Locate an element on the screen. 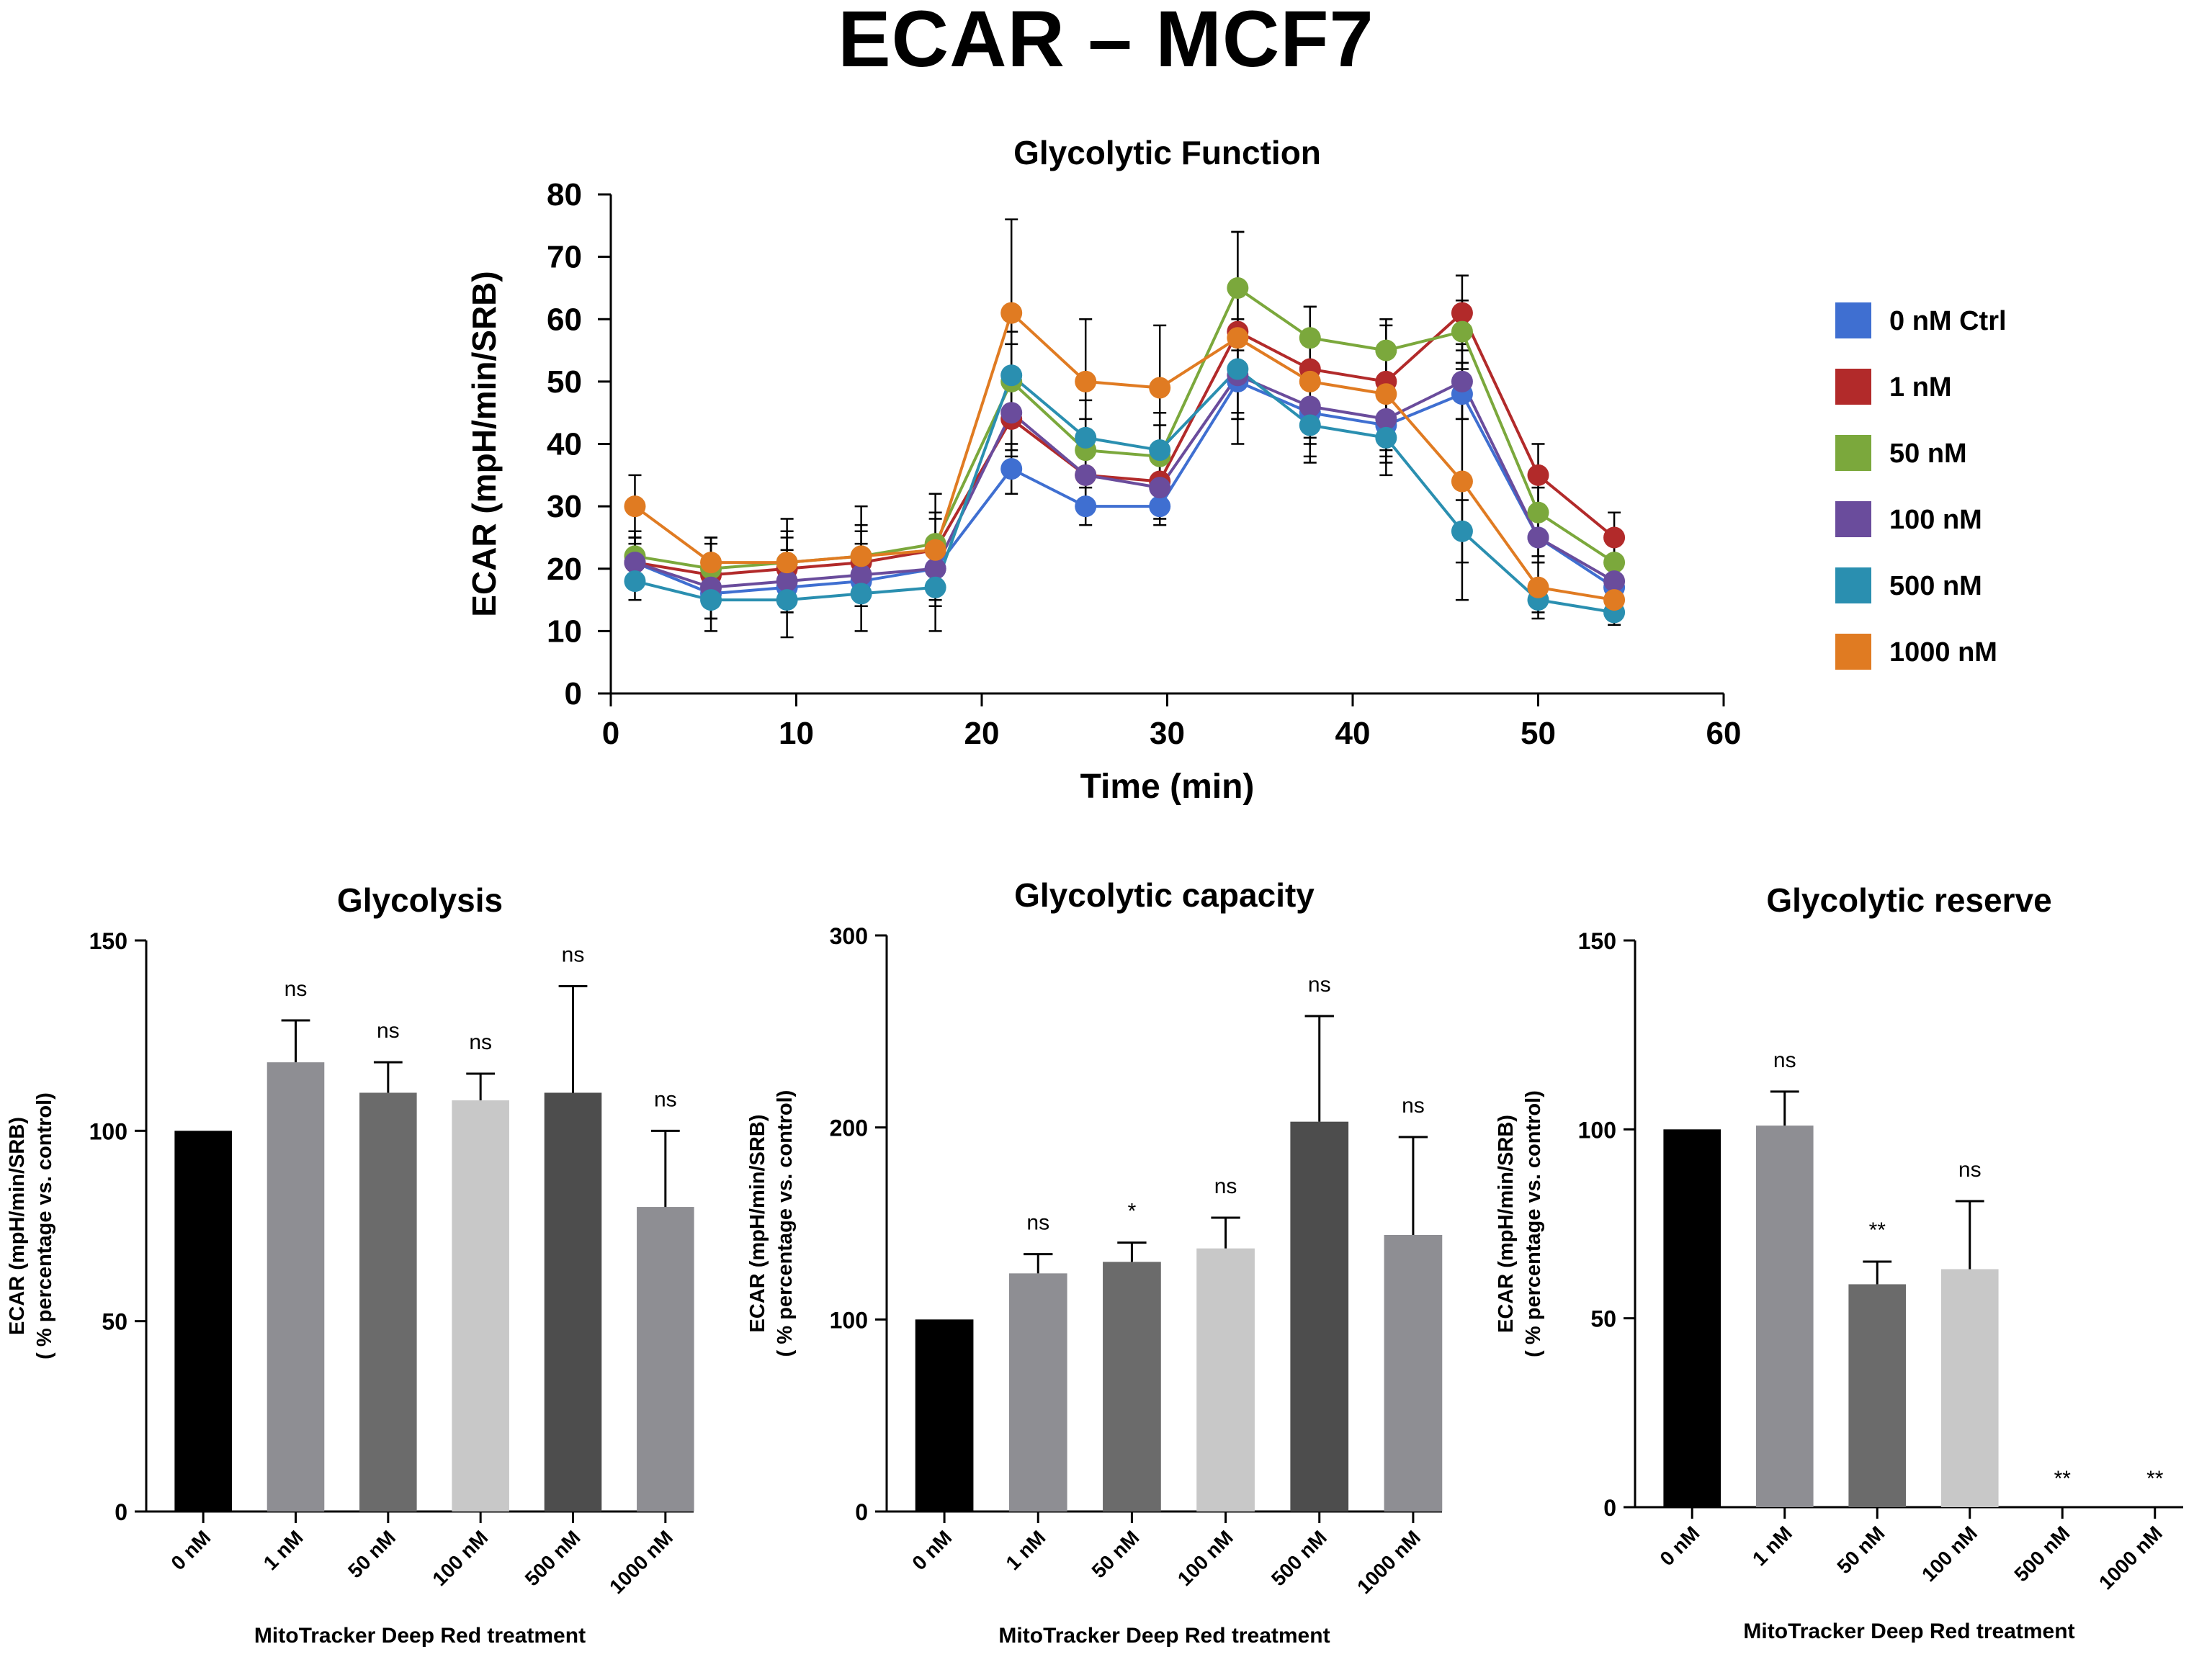  y-axis-title-sub: ( % percentage vs. control) is located at coordinates (785, 1223).